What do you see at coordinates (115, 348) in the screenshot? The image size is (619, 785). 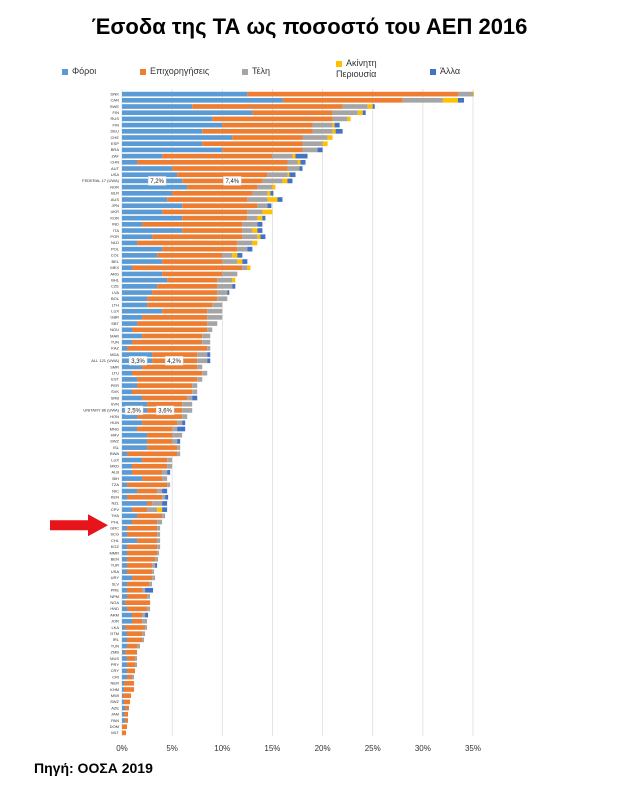 I see `row-label: KAZ` at bounding box center [115, 348].